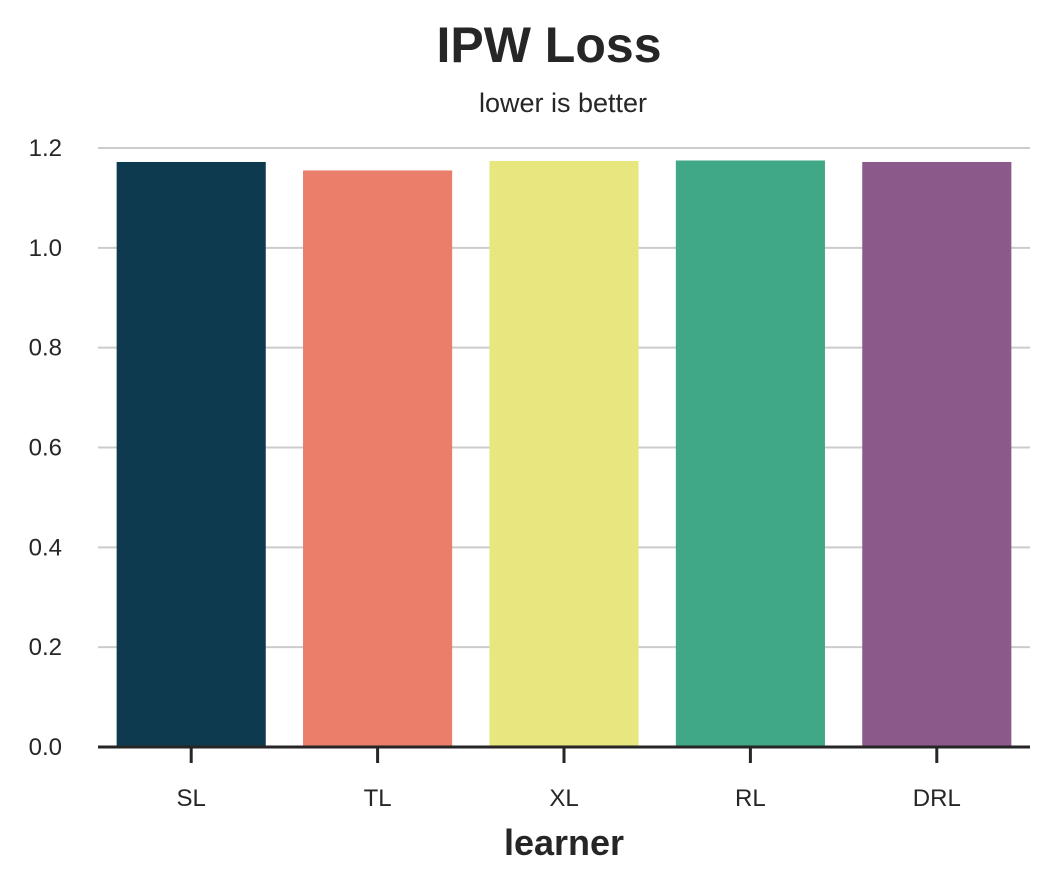 The width and height of the screenshot is (1048, 884). I want to click on bar-xl, so click(564, 453).